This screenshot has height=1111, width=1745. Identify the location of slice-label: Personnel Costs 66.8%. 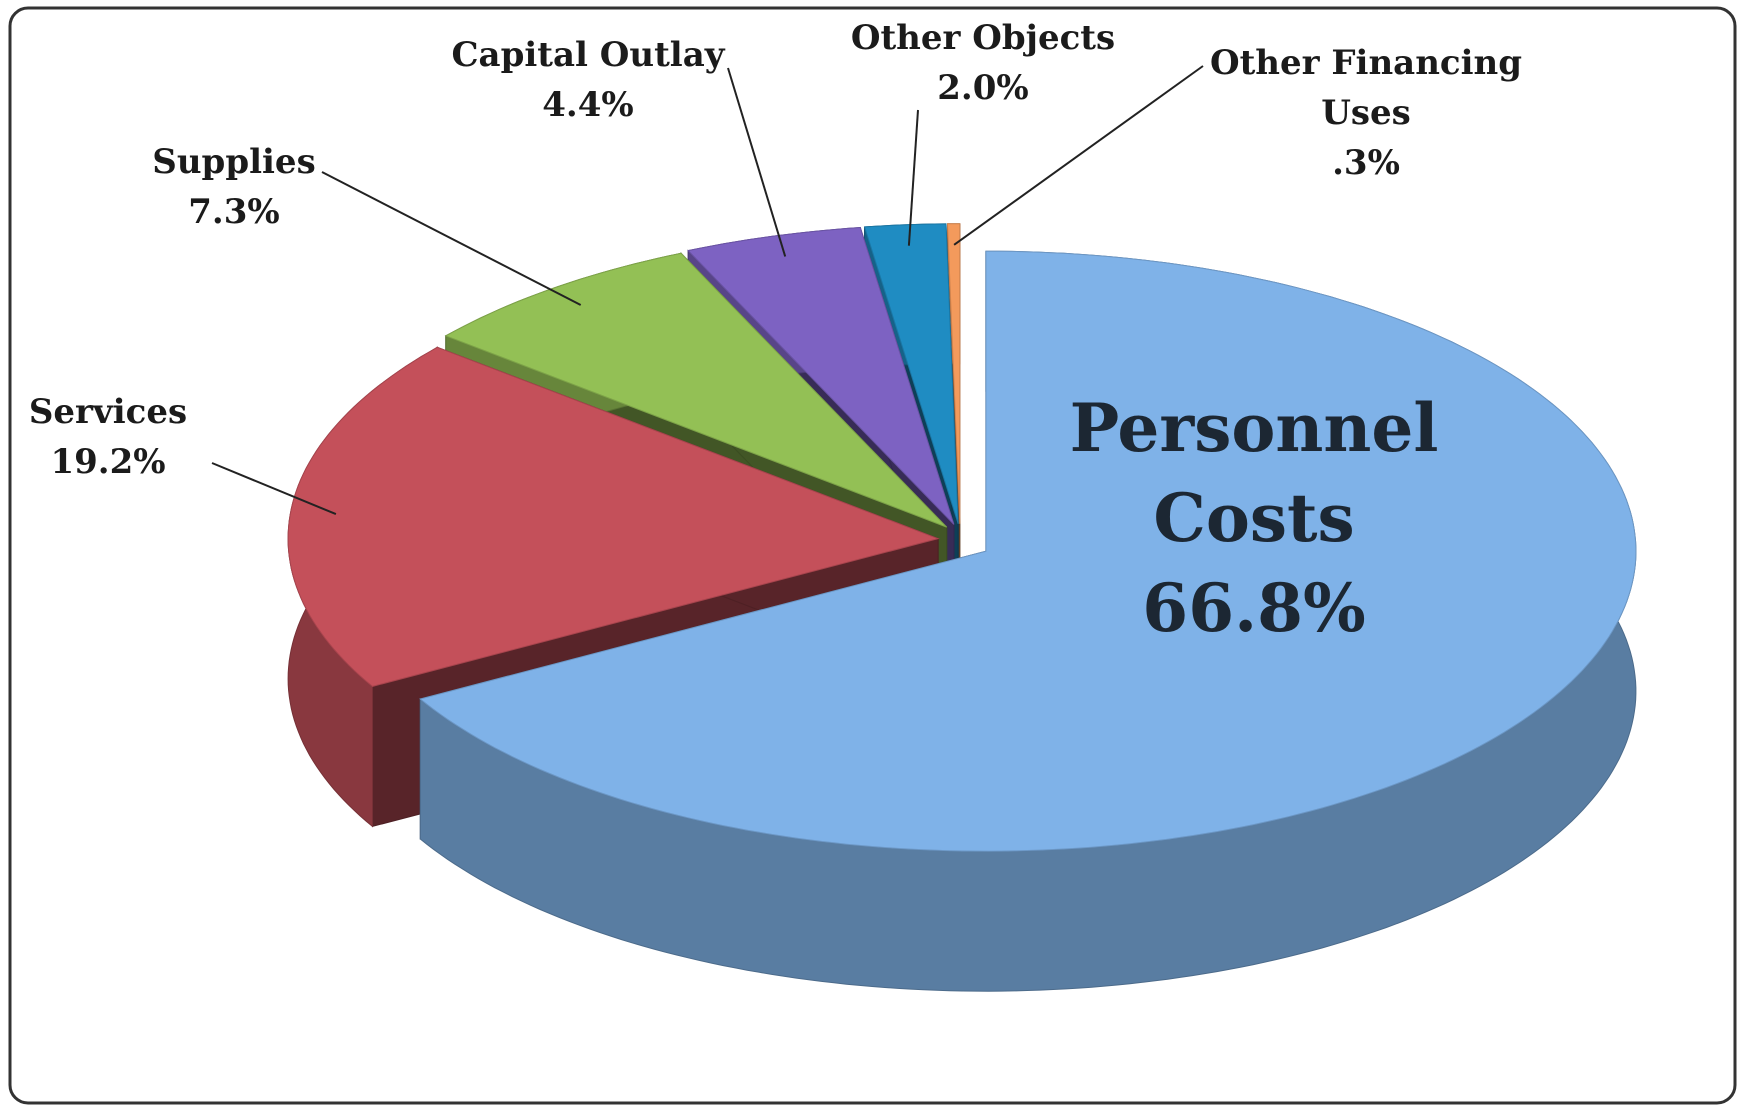
(1254, 518).